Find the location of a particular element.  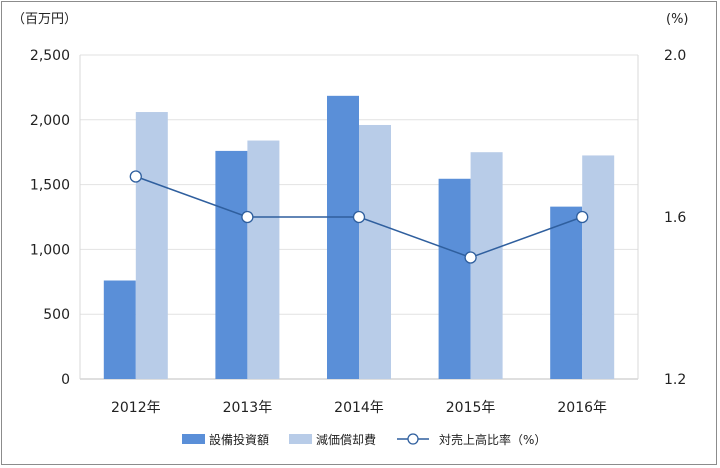

x-tick-label: 2015年 is located at coordinates (471, 408).